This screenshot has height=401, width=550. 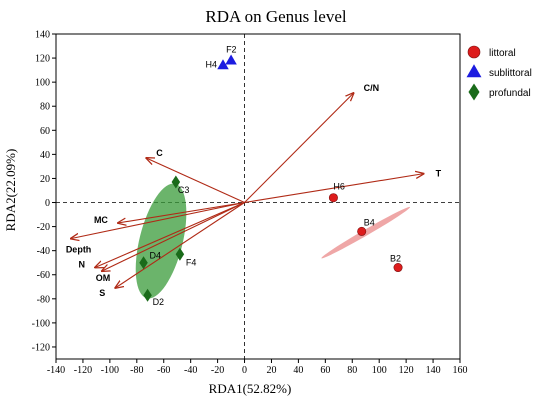 I want to click on x-tick-label: -120, so click(x=83, y=370).